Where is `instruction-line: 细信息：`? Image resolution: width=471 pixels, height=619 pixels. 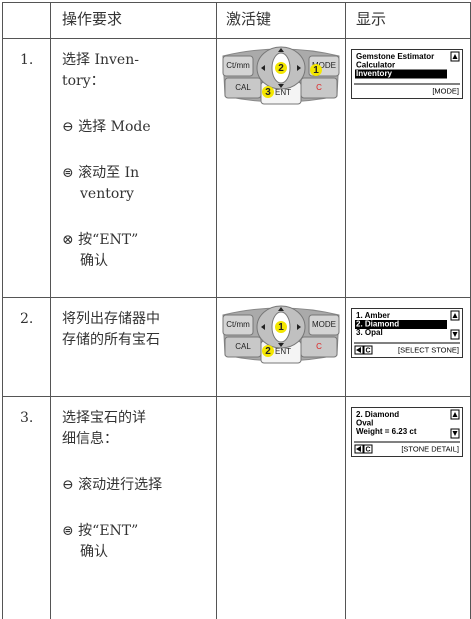
instruction-line: 细信息： is located at coordinates (90, 439).